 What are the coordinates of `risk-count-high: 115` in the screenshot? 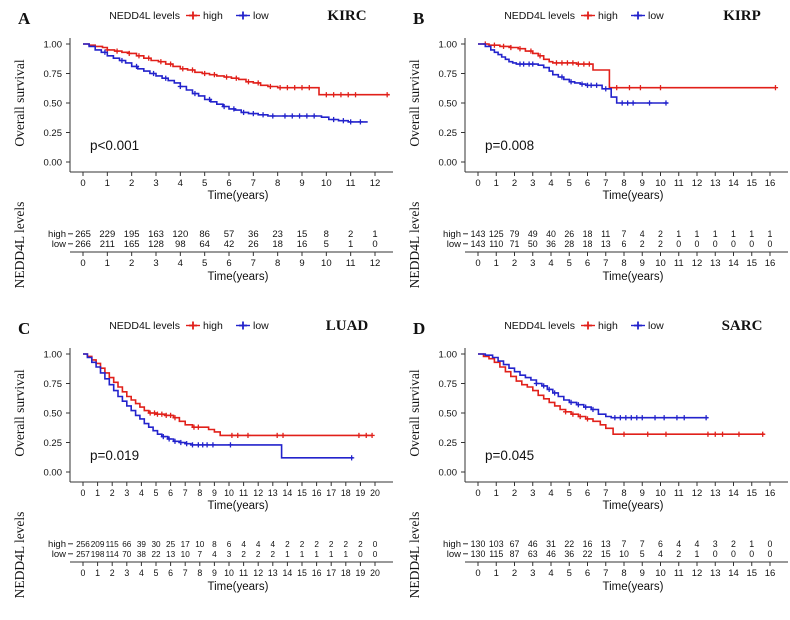 It's located at (112, 544).